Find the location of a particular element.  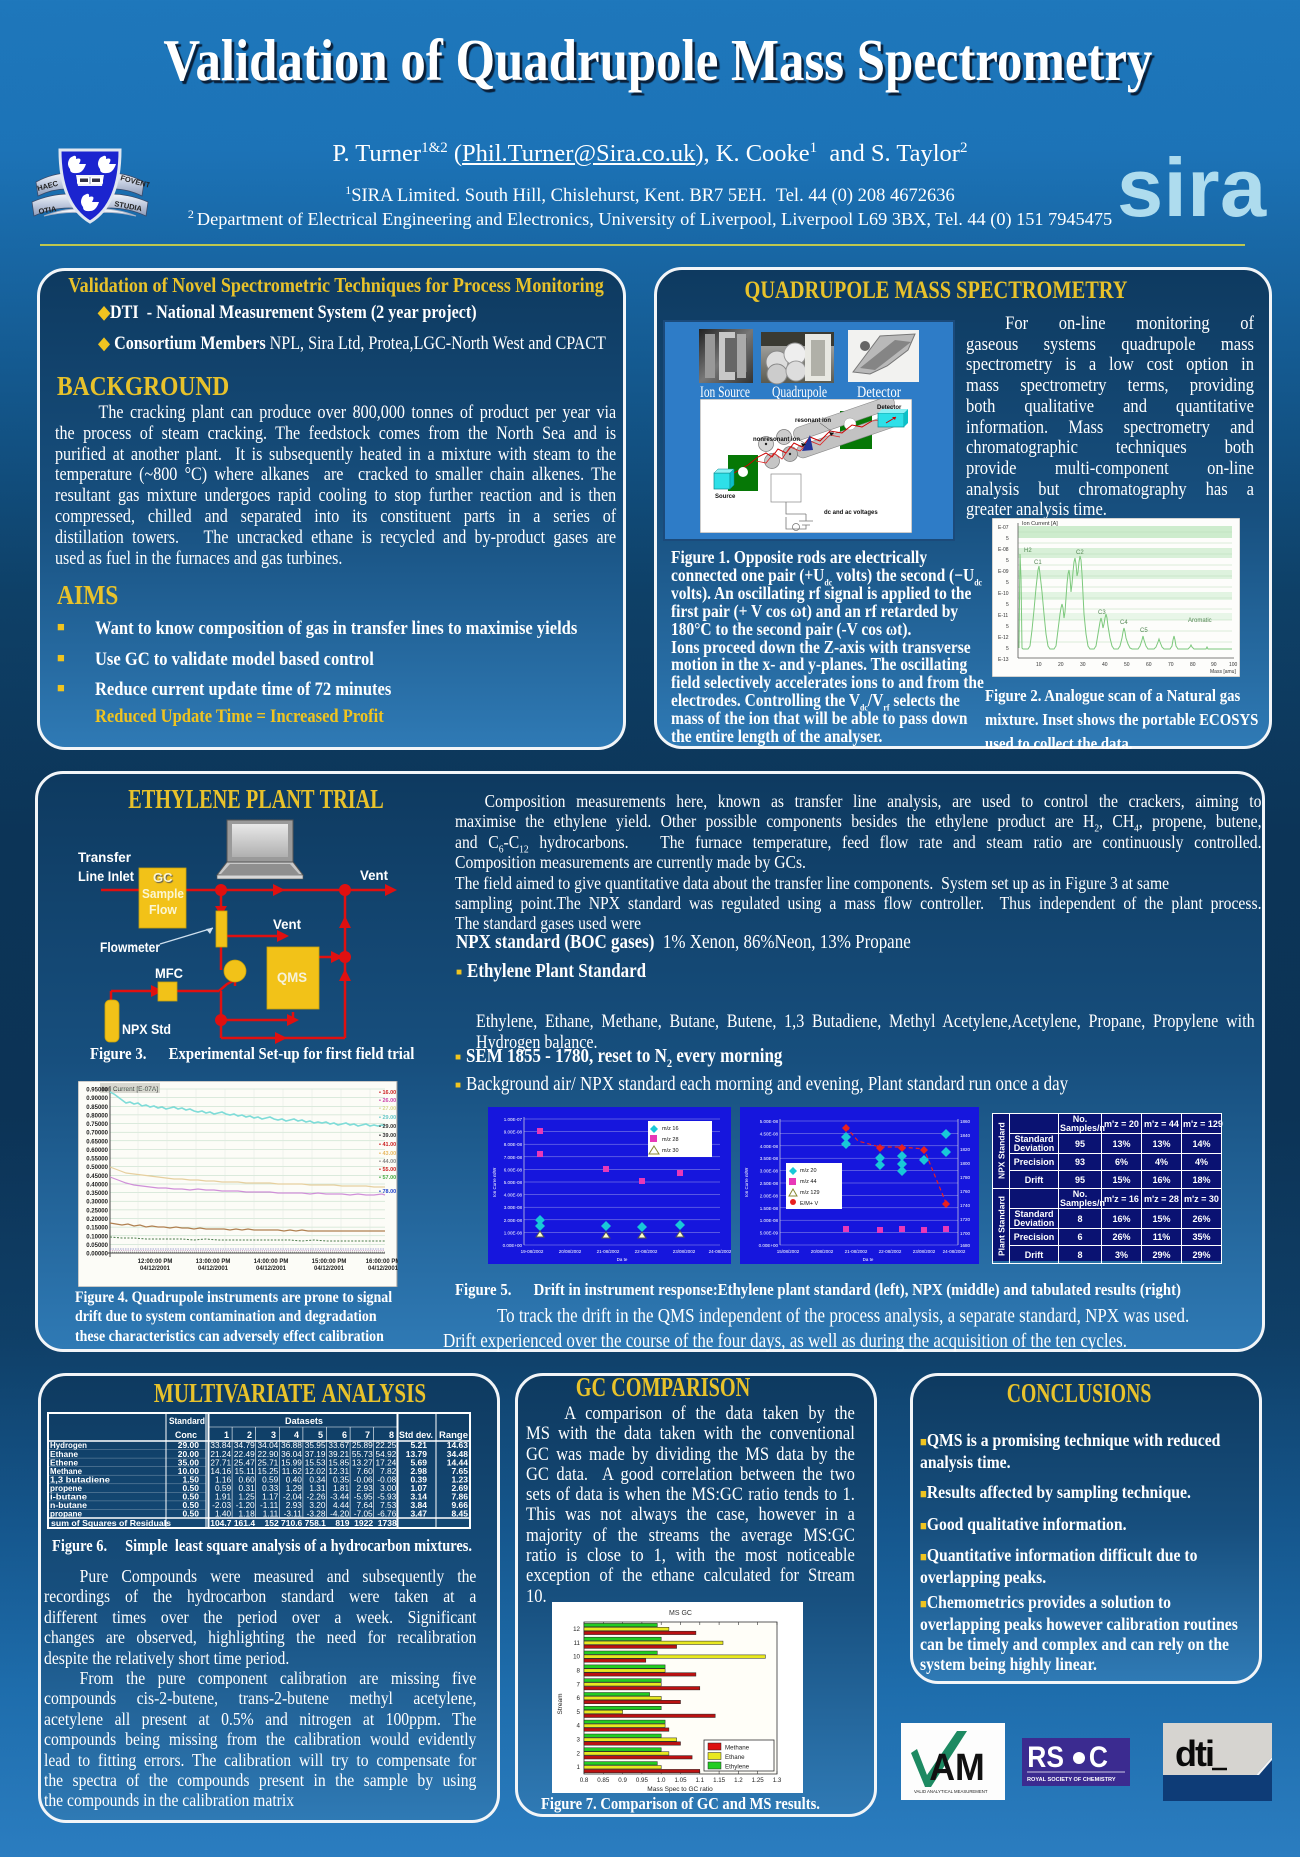

svg-text: 21-08/2002 is located at coordinates (608, 1251).